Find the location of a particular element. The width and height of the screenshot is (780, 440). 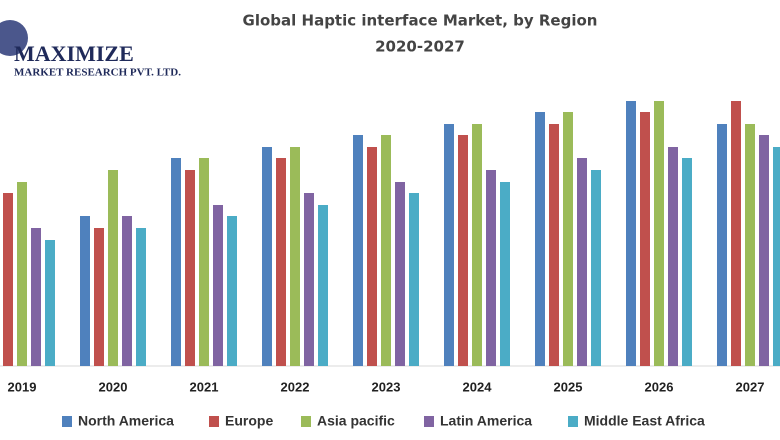

x-tick-label: 2025 is located at coordinates (568, 386).